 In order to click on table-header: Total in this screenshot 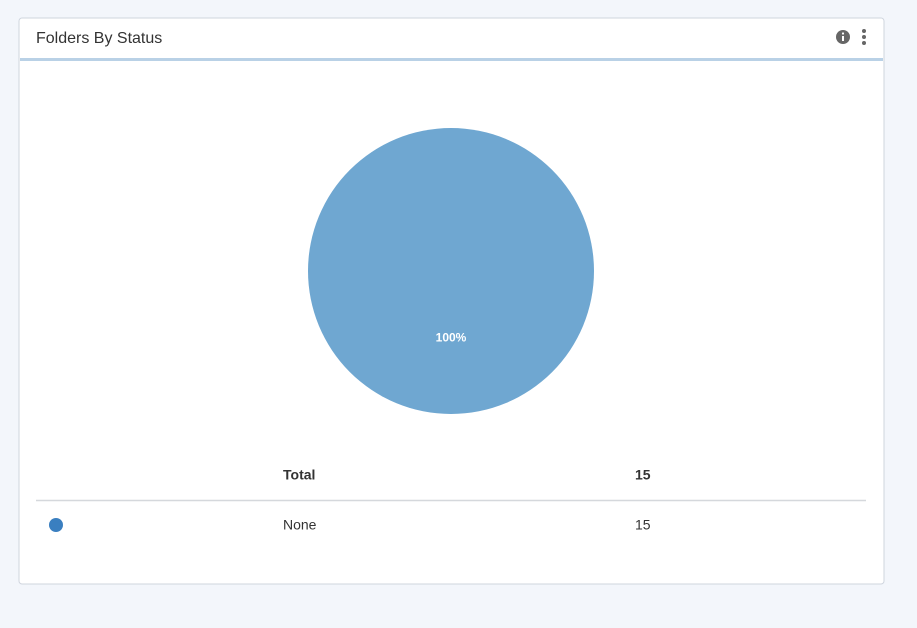, I will do `click(299, 475)`.